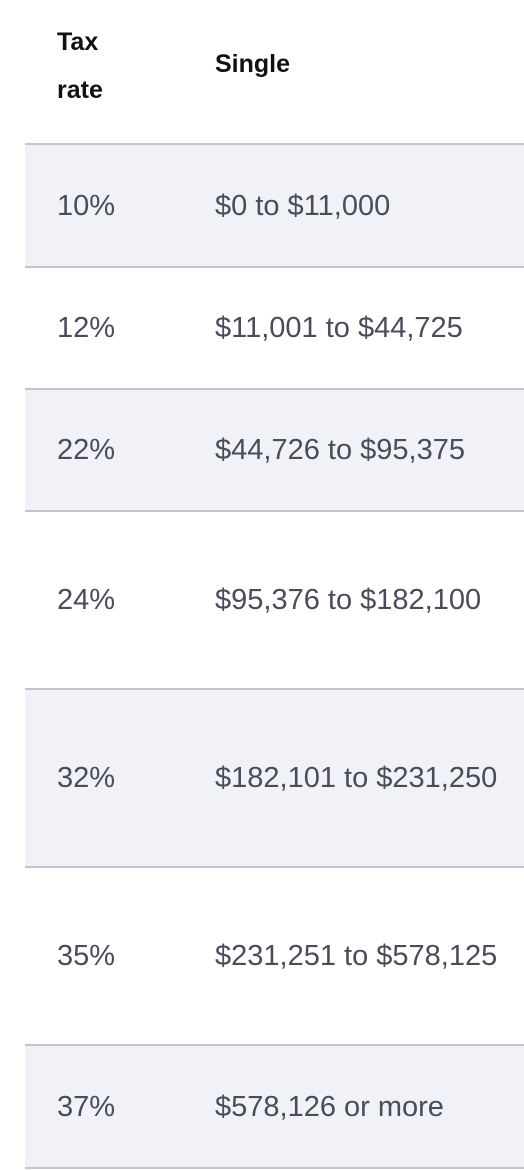 This screenshot has height=1170, width=524. Describe the element at coordinates (339, 328) in the screenshot. I see `single-range-cell: $11,001 to $44,725` at that location.